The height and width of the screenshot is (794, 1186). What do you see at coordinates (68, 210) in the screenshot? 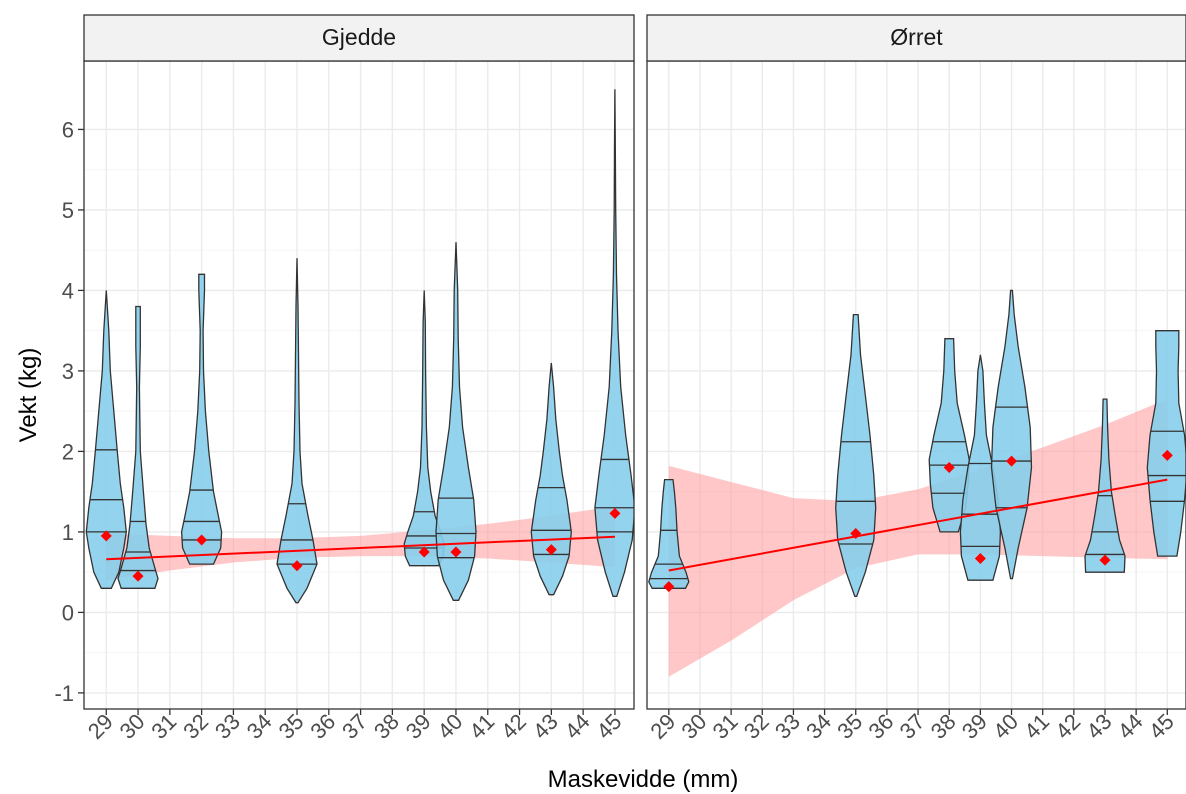
I see `y-tick-label: 5` at bounding box center [68, 210].